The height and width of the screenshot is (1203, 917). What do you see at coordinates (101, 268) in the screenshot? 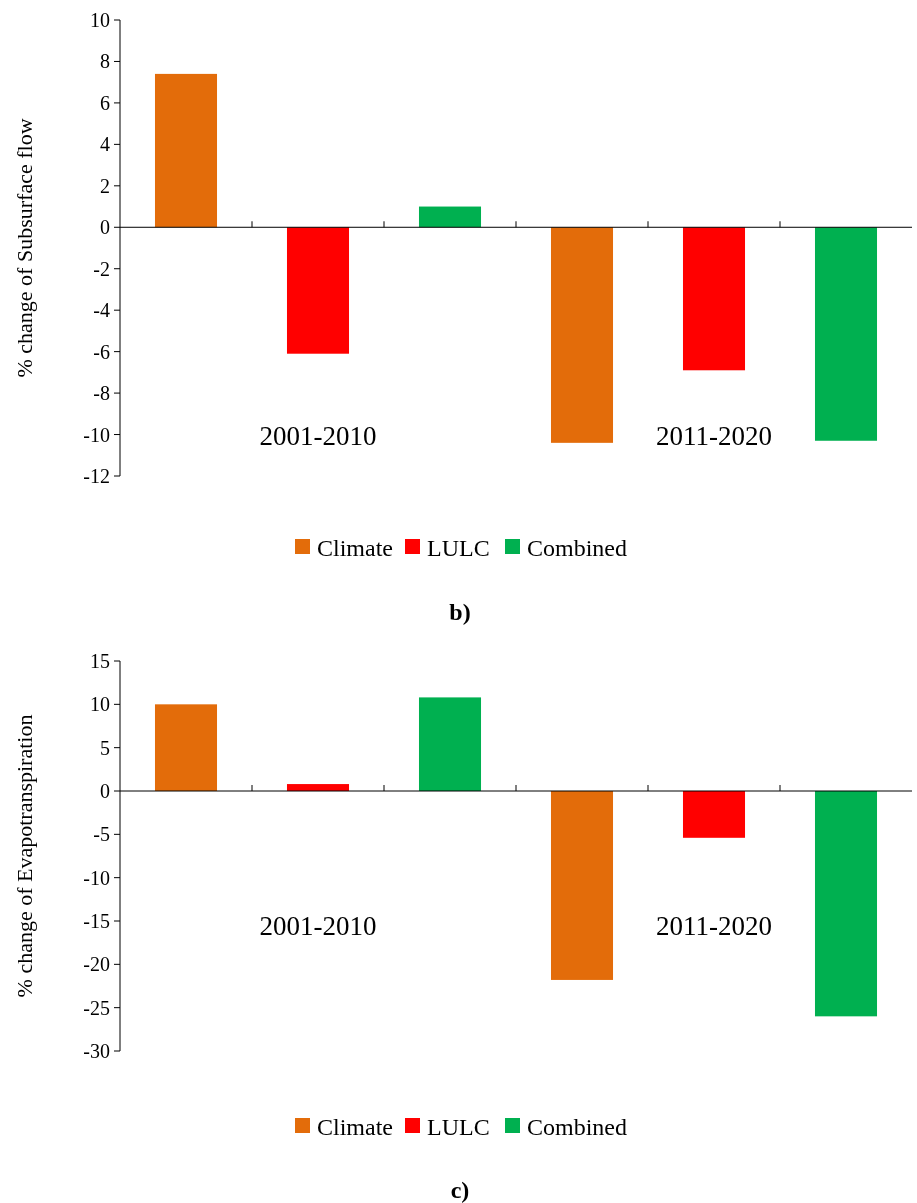
I see `y-tick-label: -2` at bounding box center [101, 268].